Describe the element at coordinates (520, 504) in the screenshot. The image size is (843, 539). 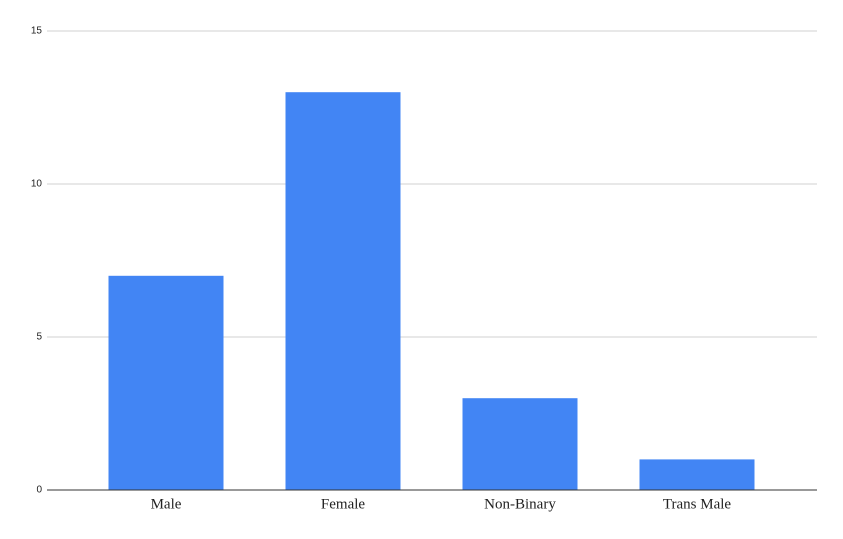
I see `x-tick-label: Non-Binary` at that location.